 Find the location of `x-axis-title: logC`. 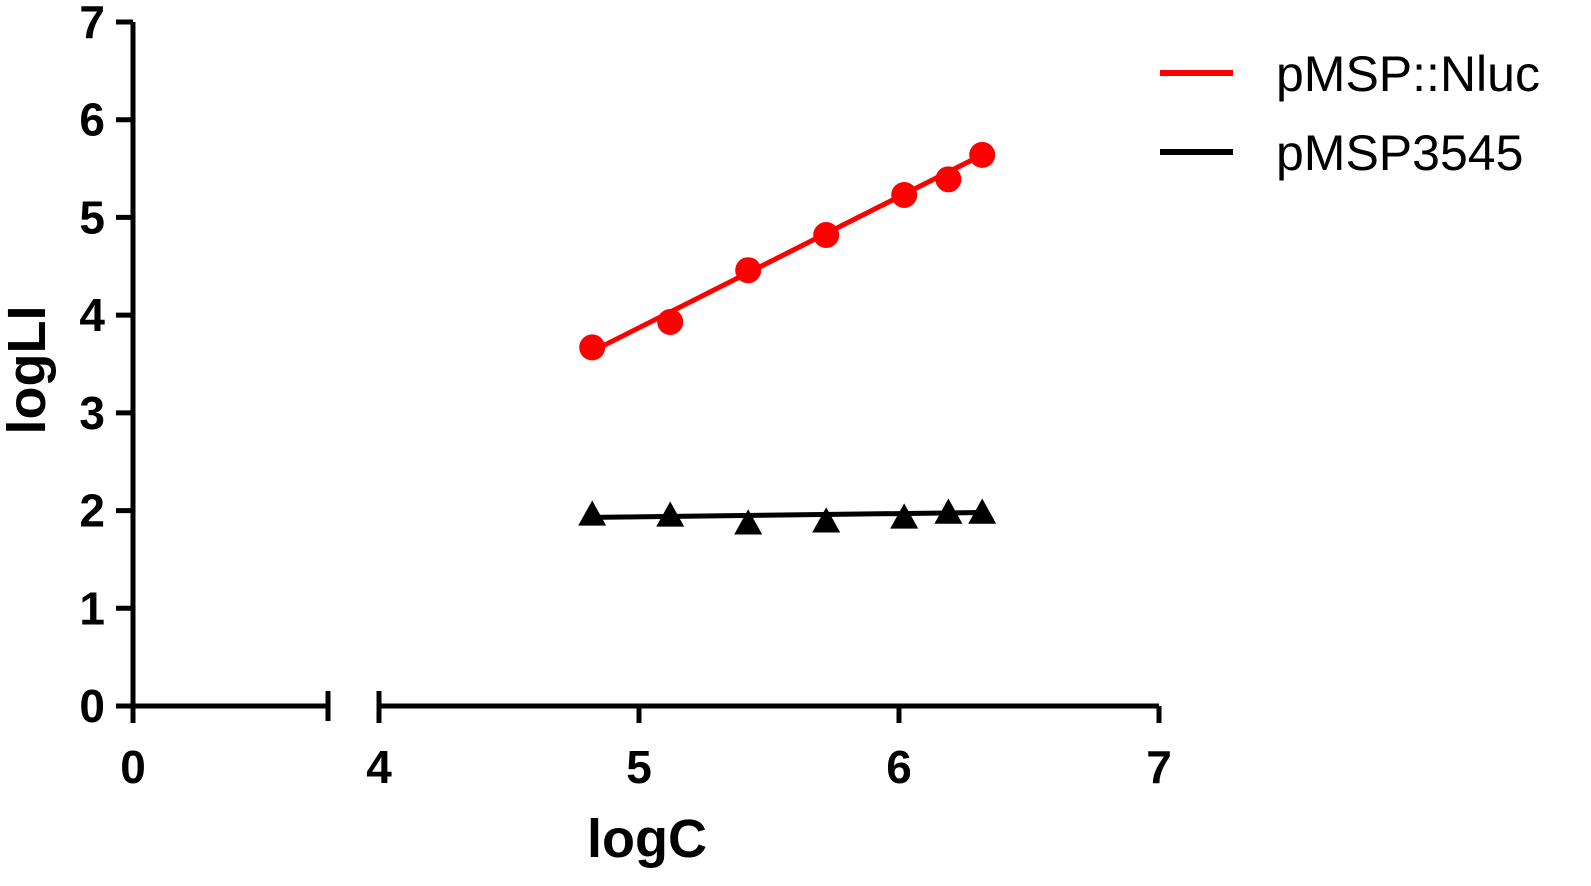

x-axis-title: logC is located at coordinates (647, 839).